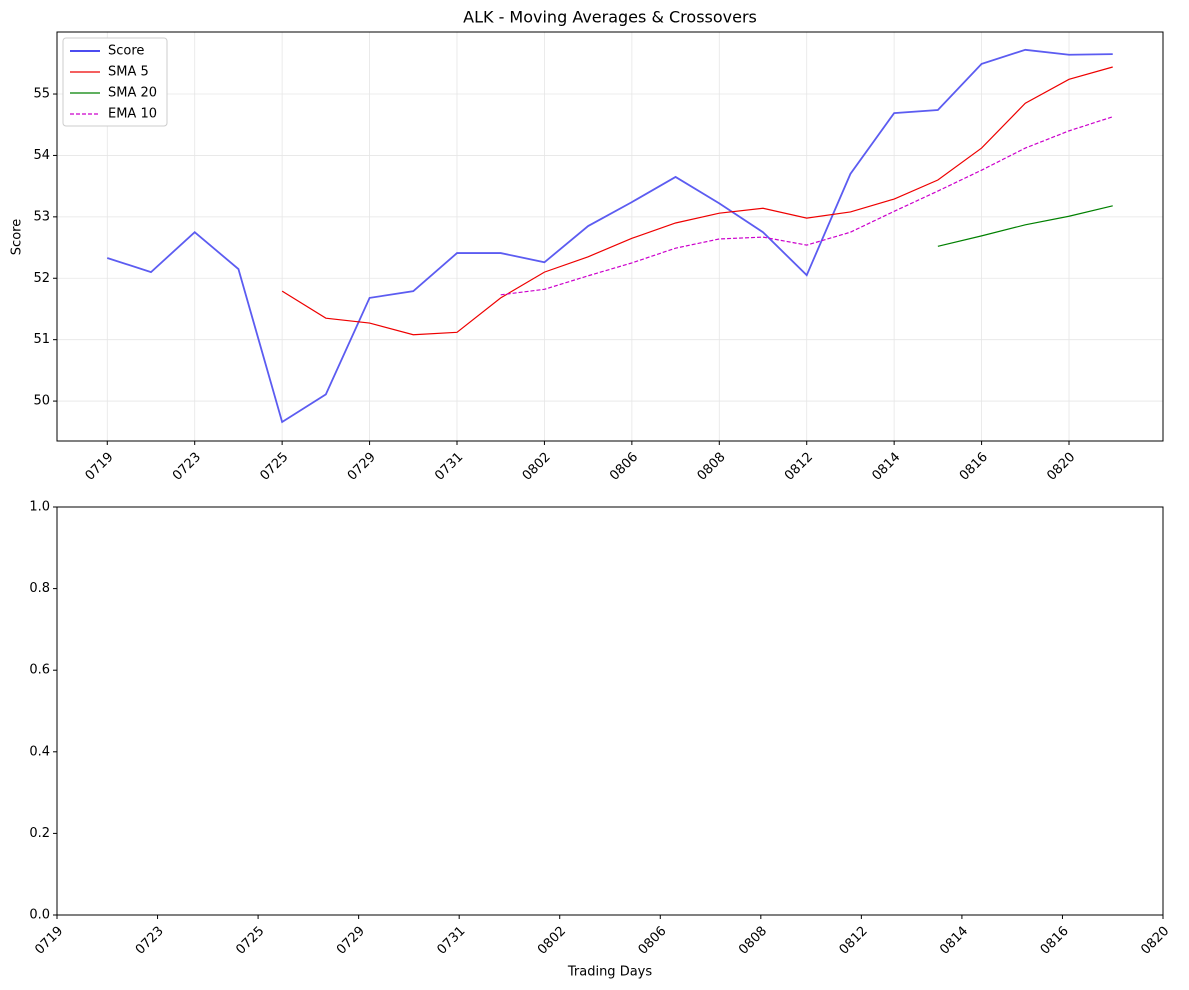  What do you see at coordinates (39, 507) in the screenshot?
I see `y-tick-label: 1.0` at bounding box center [39, 507].